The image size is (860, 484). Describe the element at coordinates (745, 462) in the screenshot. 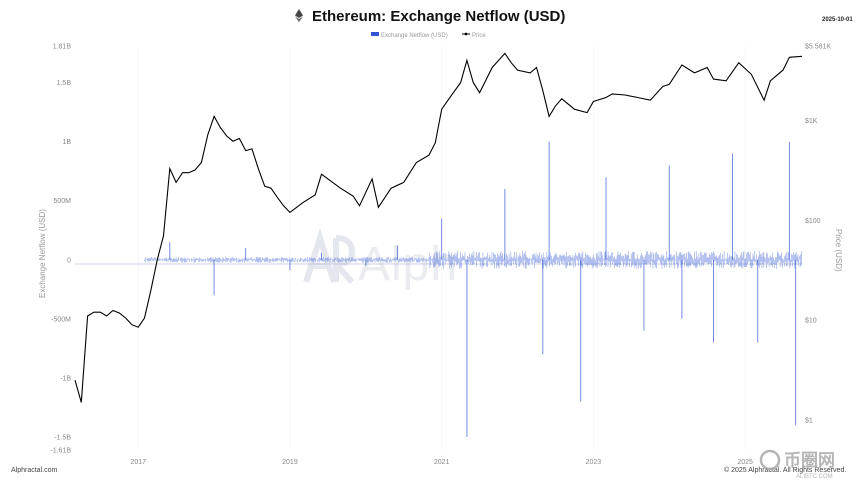

I see `x-tick-label: 2025` at that location.